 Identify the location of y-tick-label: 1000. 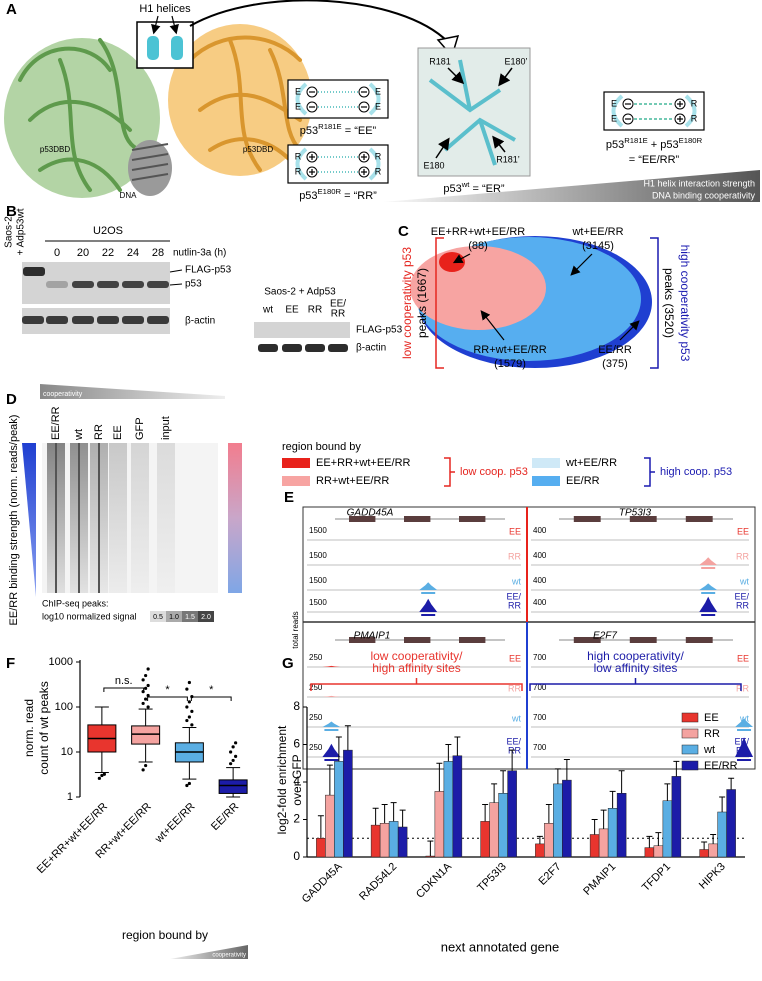
(61, 662).